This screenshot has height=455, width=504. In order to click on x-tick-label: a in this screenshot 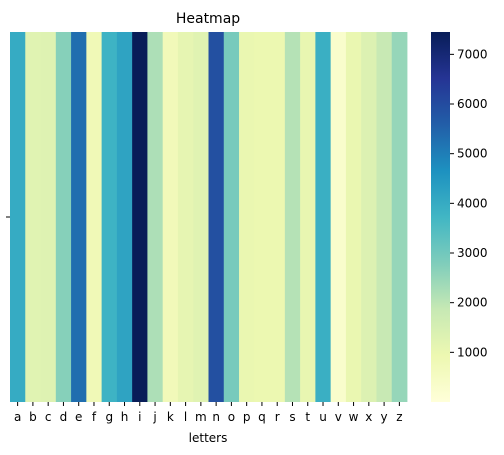, I will do `click(17, 417)`.